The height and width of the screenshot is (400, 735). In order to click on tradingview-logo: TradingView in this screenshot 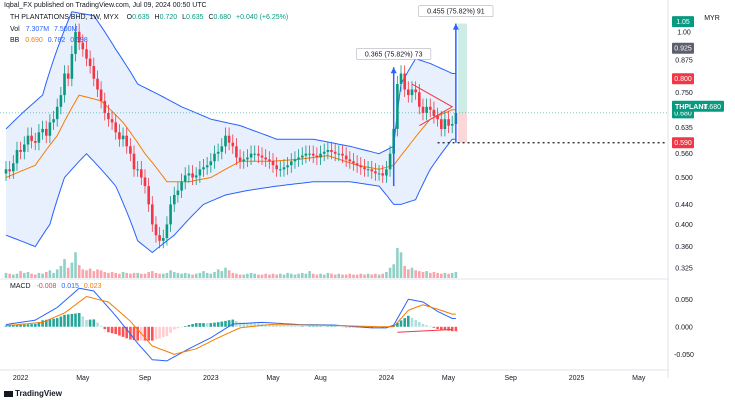, I will do `click(33, 394)`.